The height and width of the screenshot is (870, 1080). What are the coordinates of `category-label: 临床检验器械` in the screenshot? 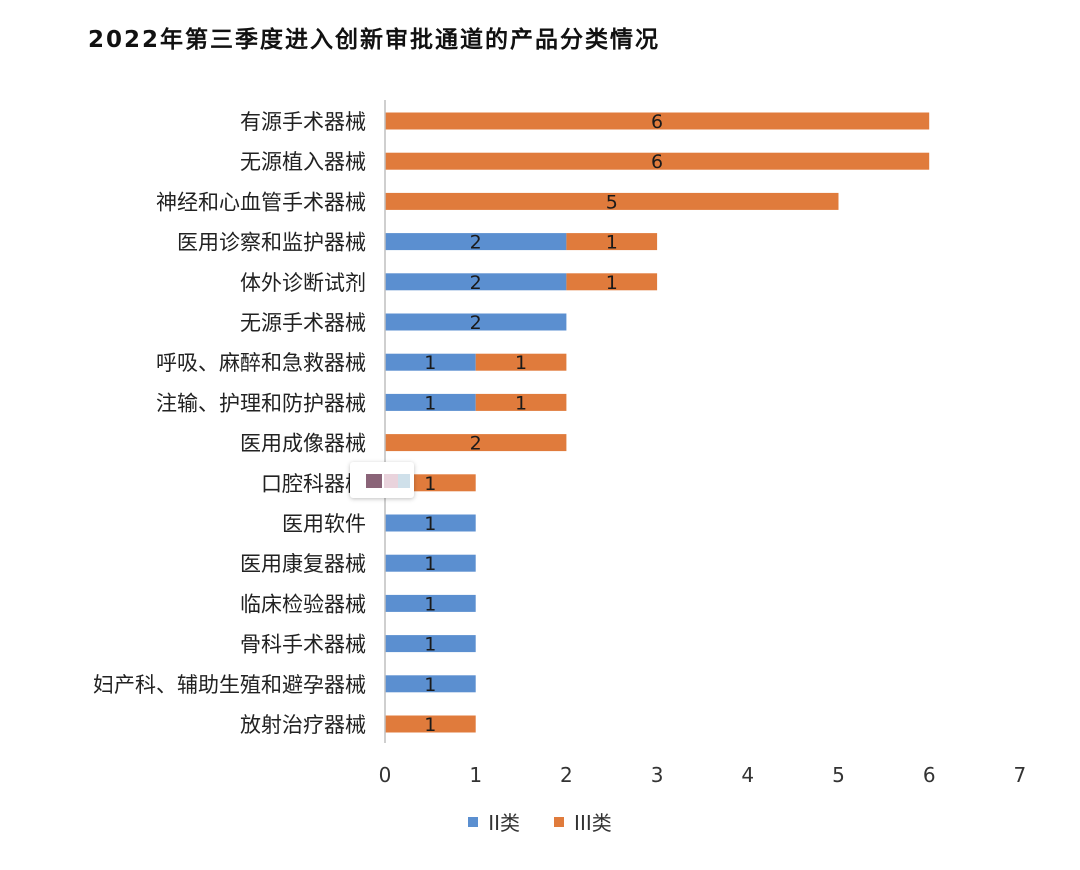 It's located at (303, 604).